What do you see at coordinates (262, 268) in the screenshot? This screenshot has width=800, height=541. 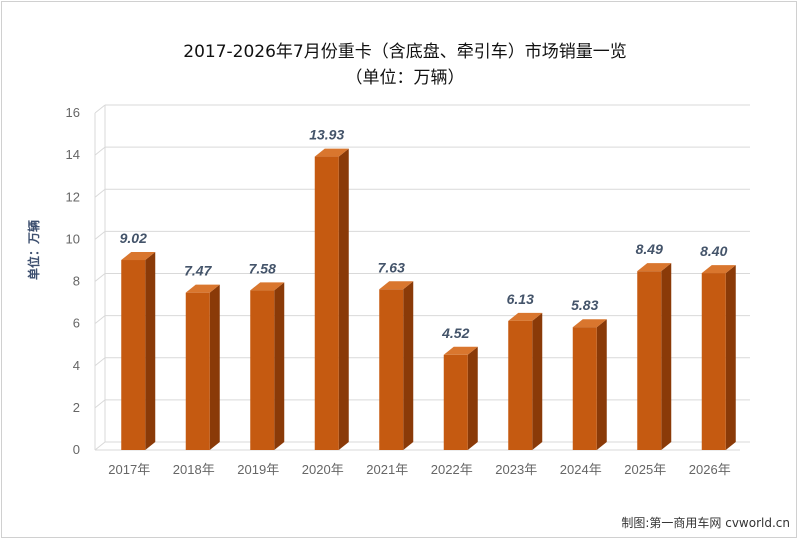 I see `data-label: 7.58` at bounding box center [262, 268].